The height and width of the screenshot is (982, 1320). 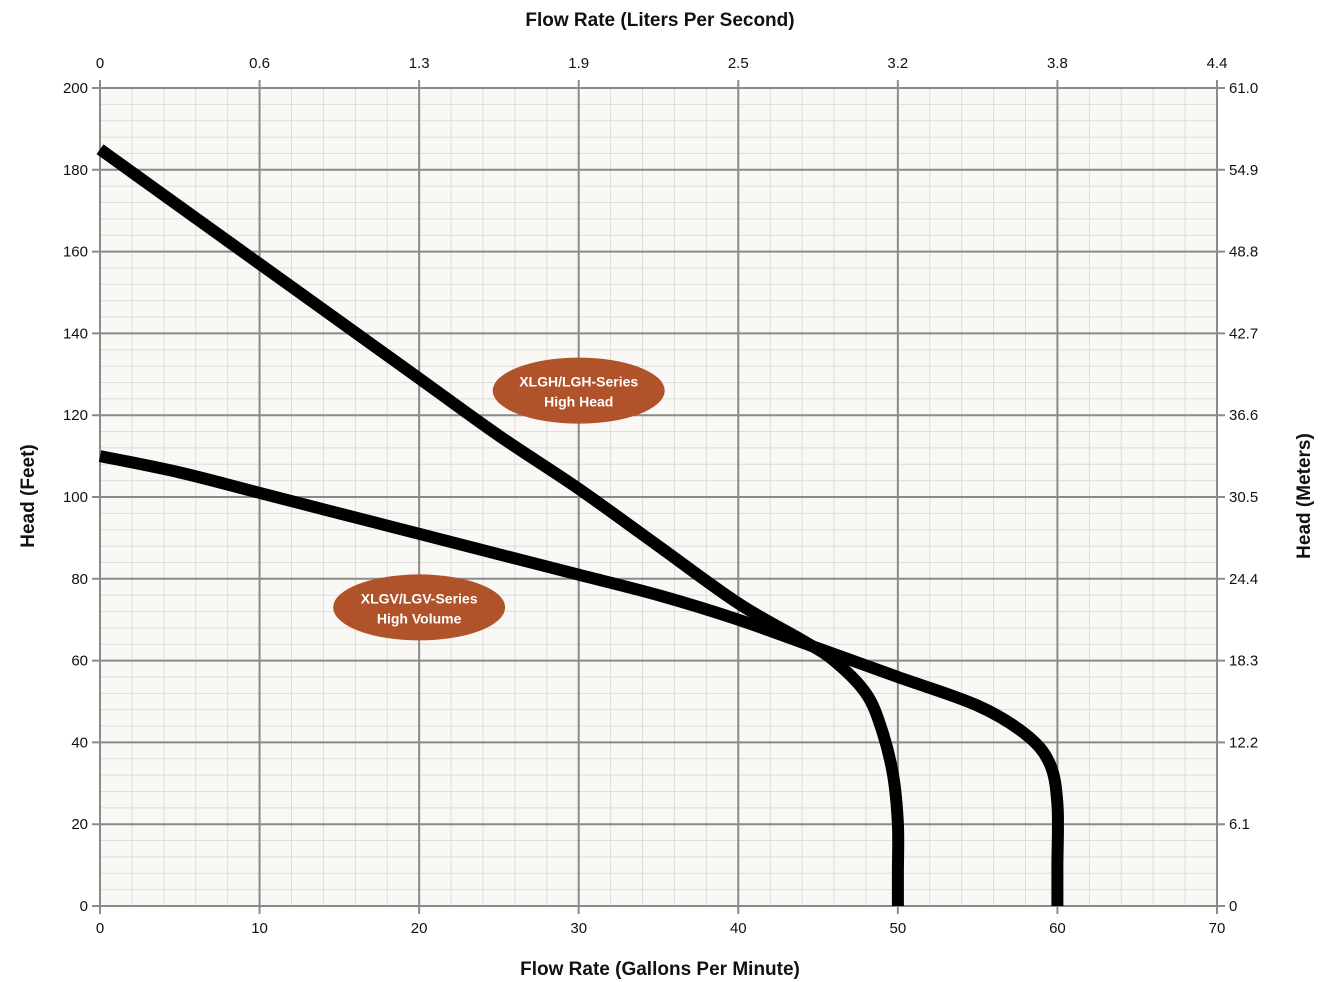 What do you see at coordinates (79, 661) in the screenshot?
I see `y-tick-label: 60` at bounding box center [79, 661].